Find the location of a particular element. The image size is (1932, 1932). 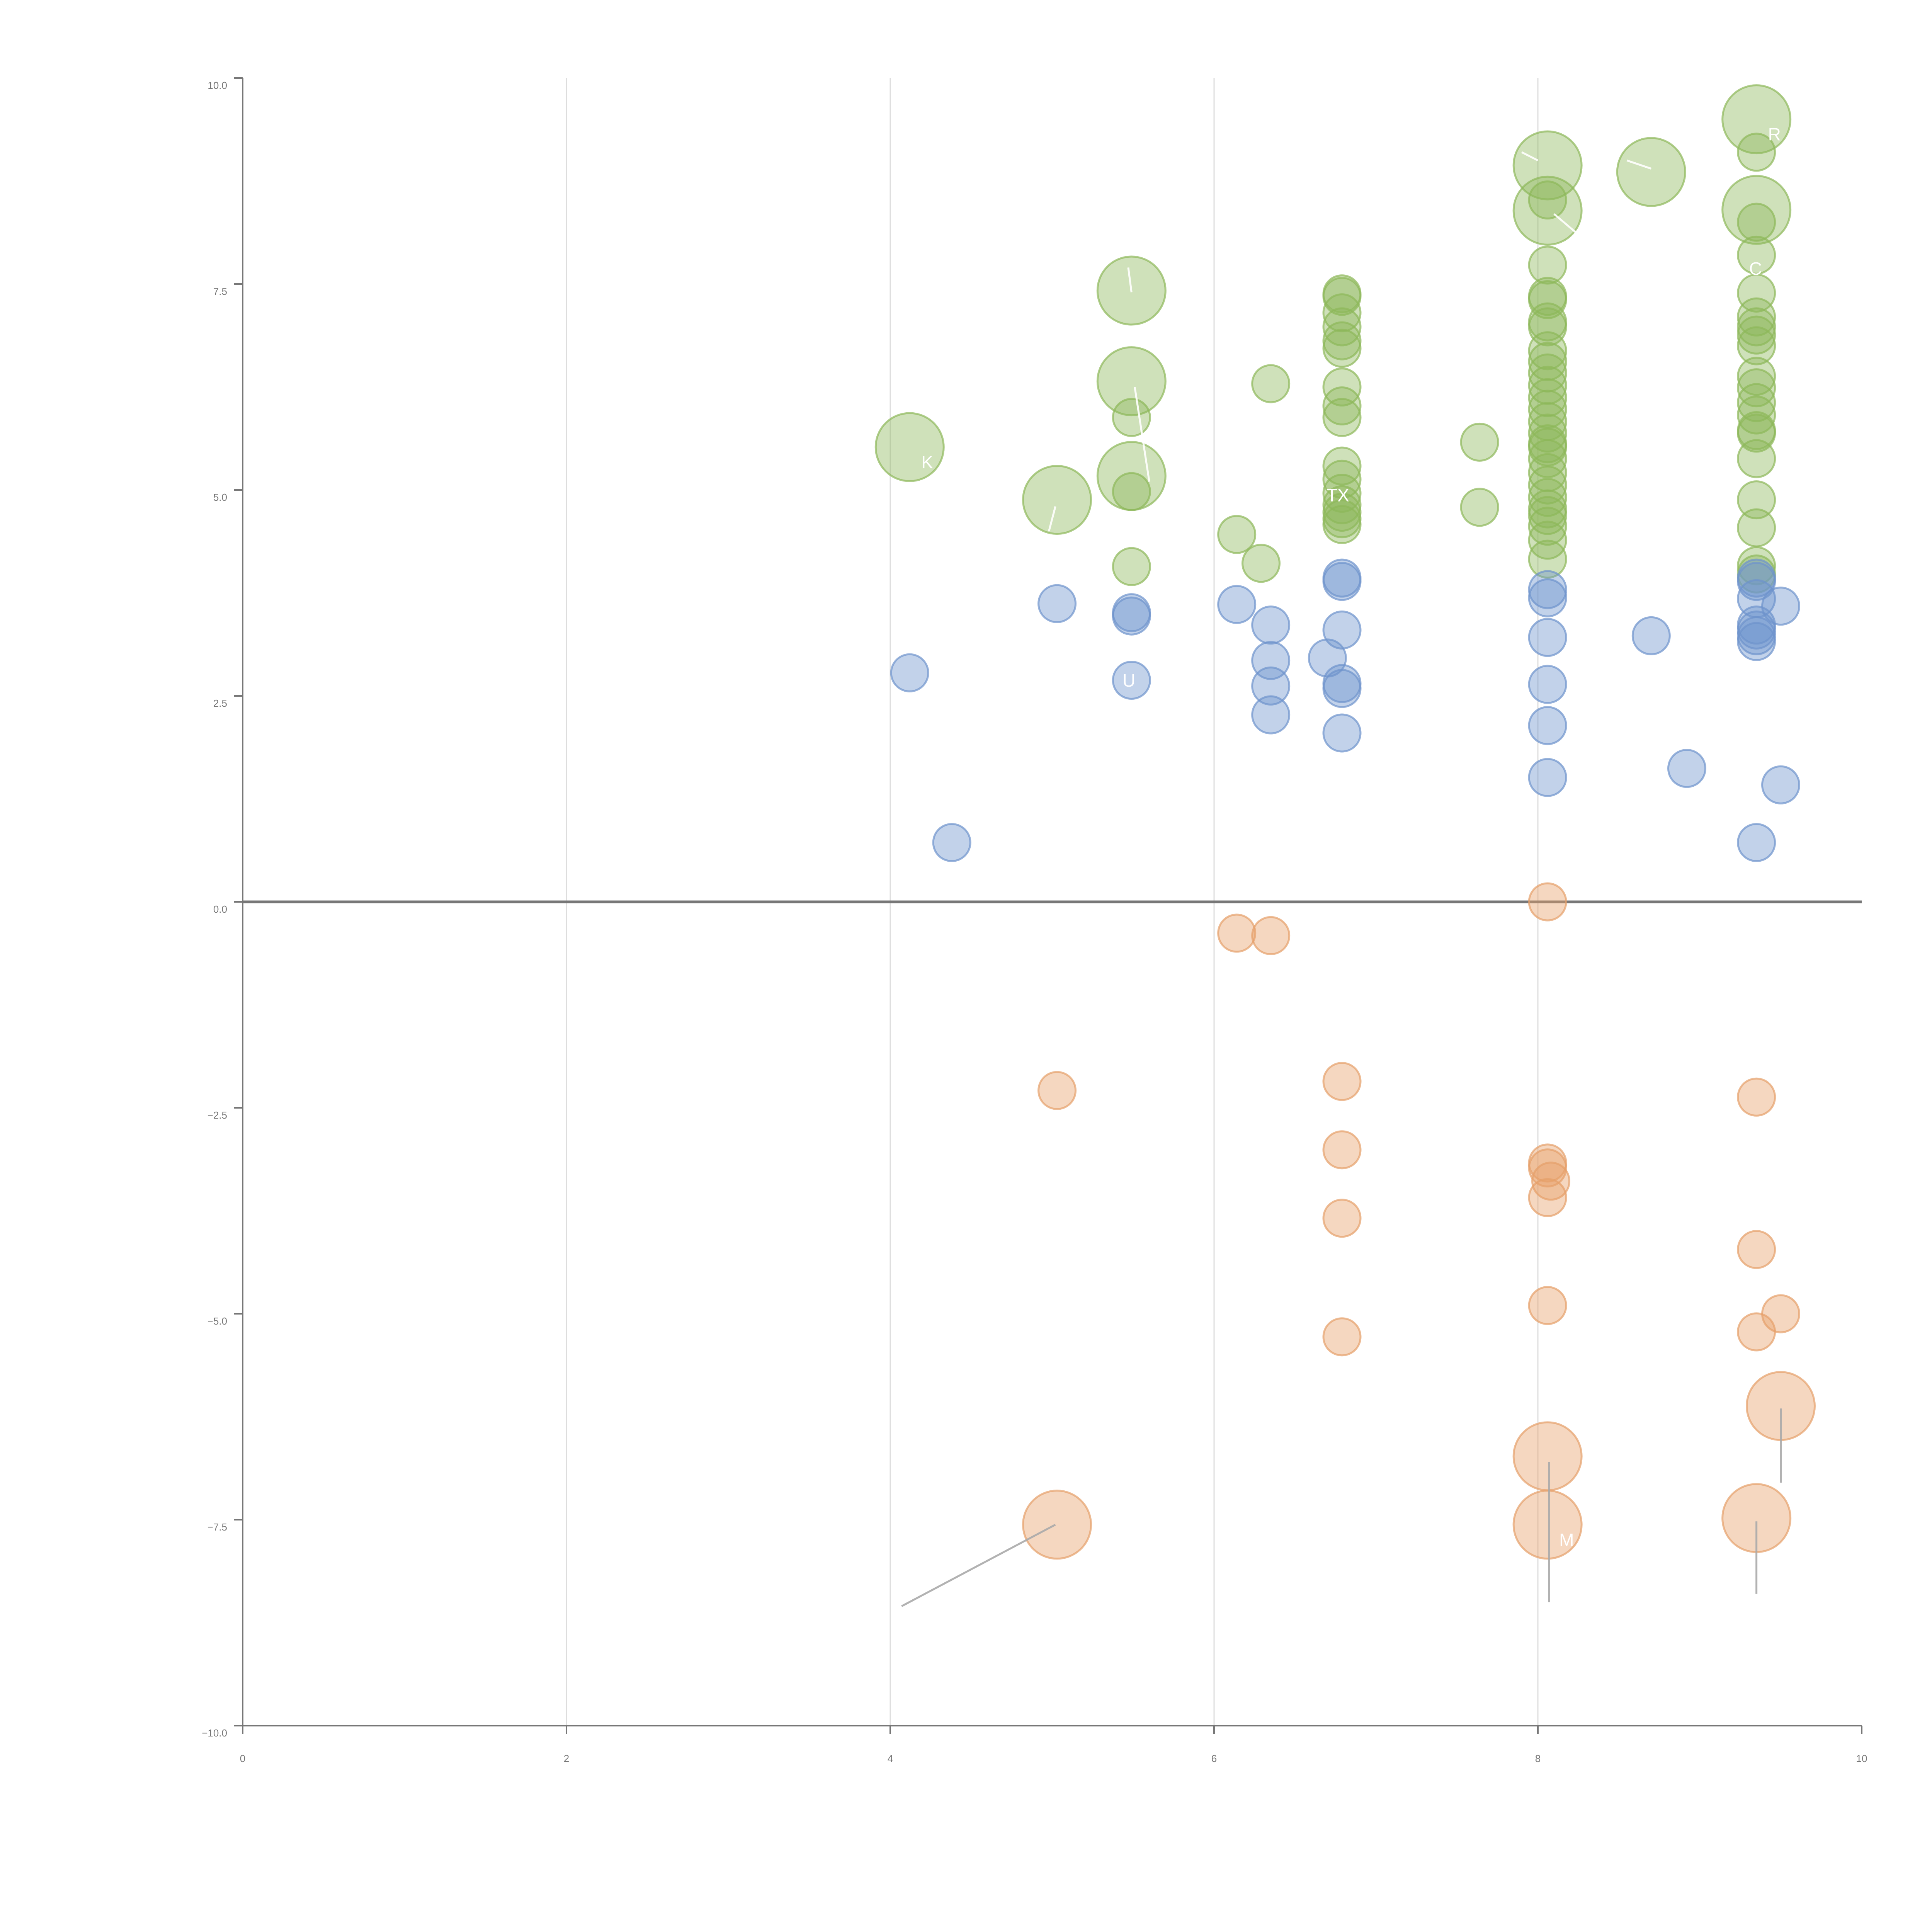

y-tick-label: 10.0 is located at coordinates (217, 86).